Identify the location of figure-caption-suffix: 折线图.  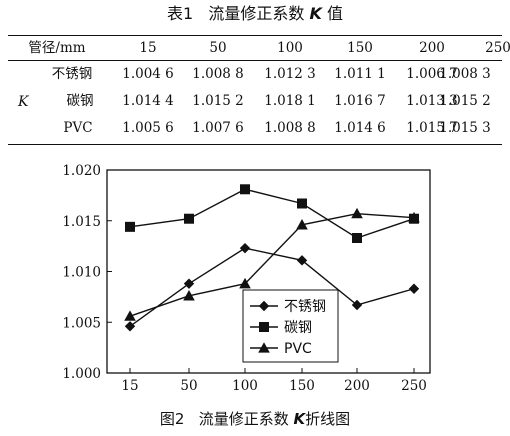
(328, 419).